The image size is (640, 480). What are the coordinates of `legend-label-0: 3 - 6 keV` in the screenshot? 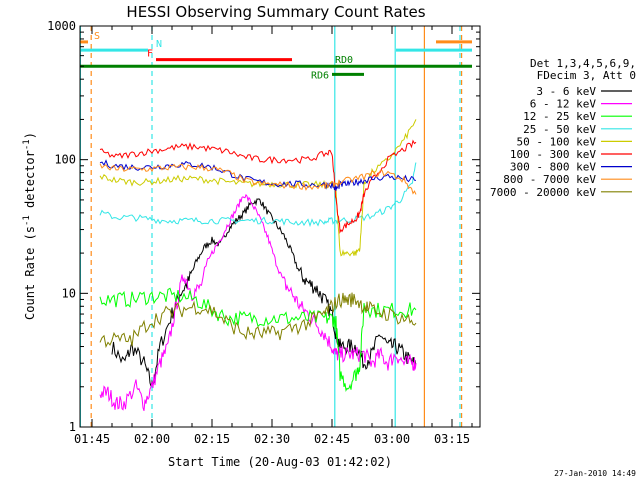 It's located at (566, 91).